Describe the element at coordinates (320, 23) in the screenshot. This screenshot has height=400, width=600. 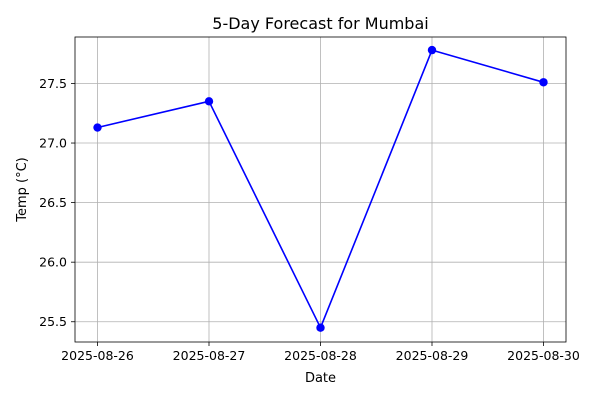
I see `chart-title: 5-Day Forecast for Mumbai` at that location.